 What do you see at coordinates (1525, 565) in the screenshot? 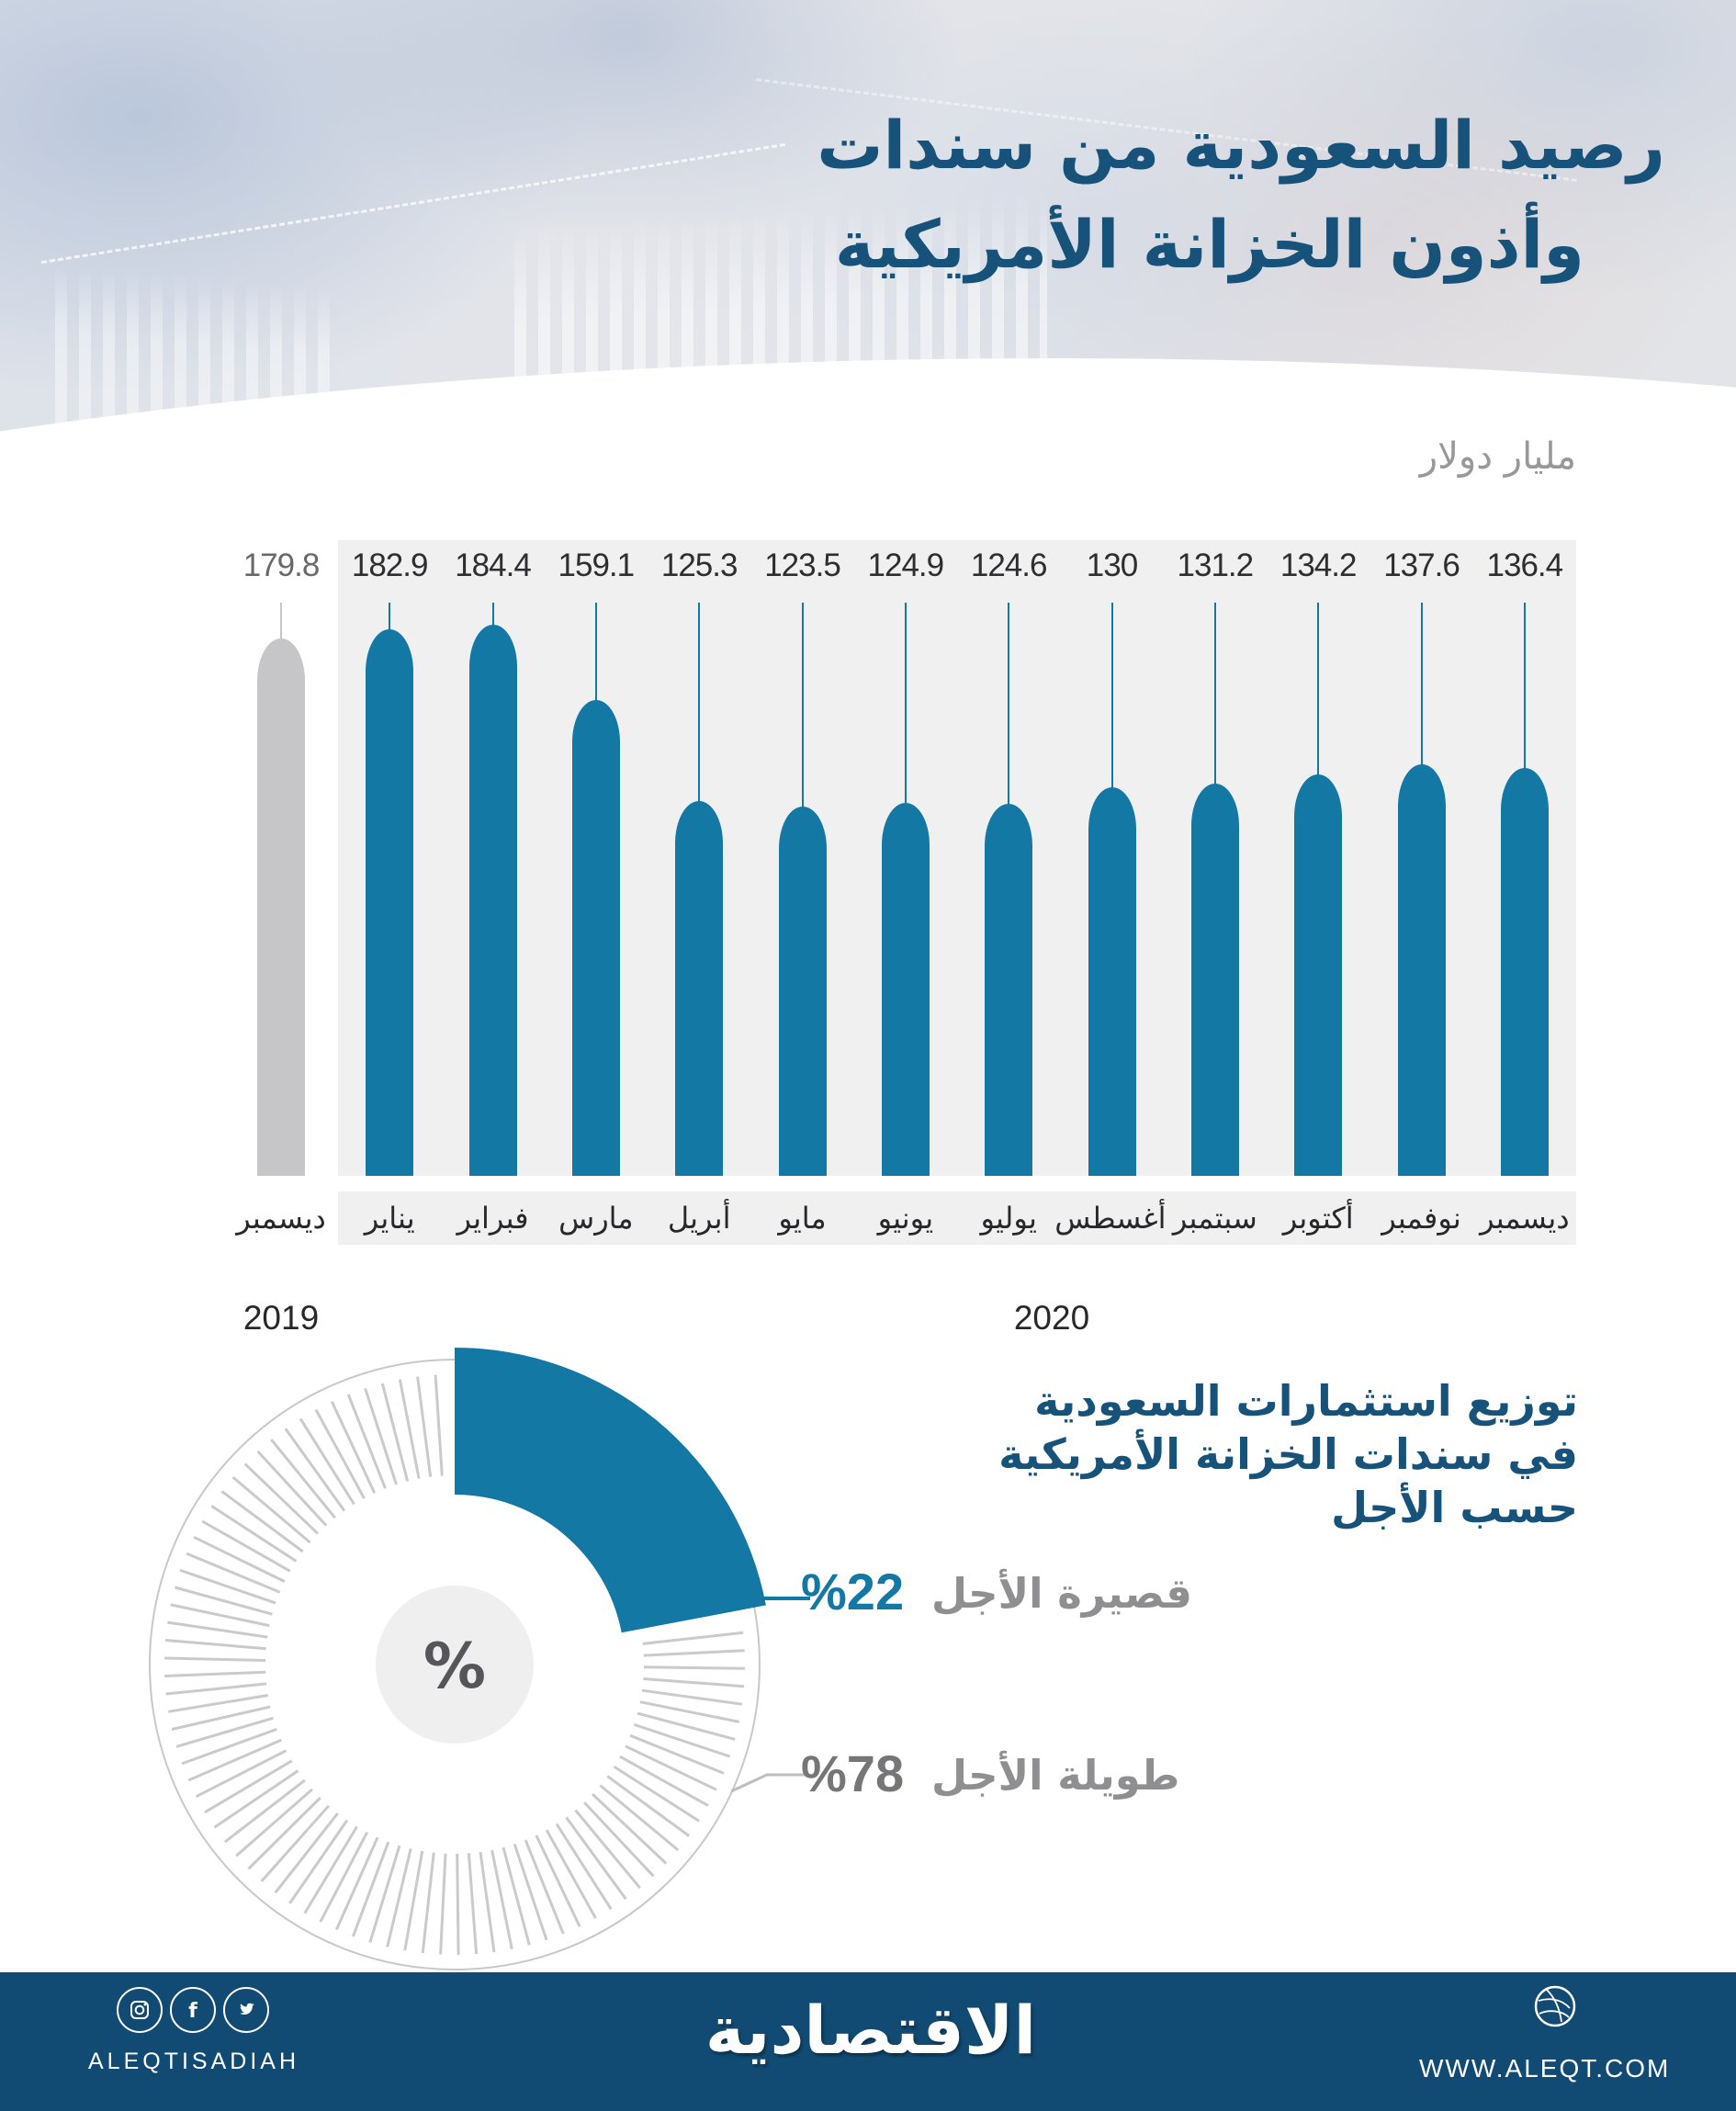
I see `bar-value-col-12: 136.4` at bounding box center [1525, 565].